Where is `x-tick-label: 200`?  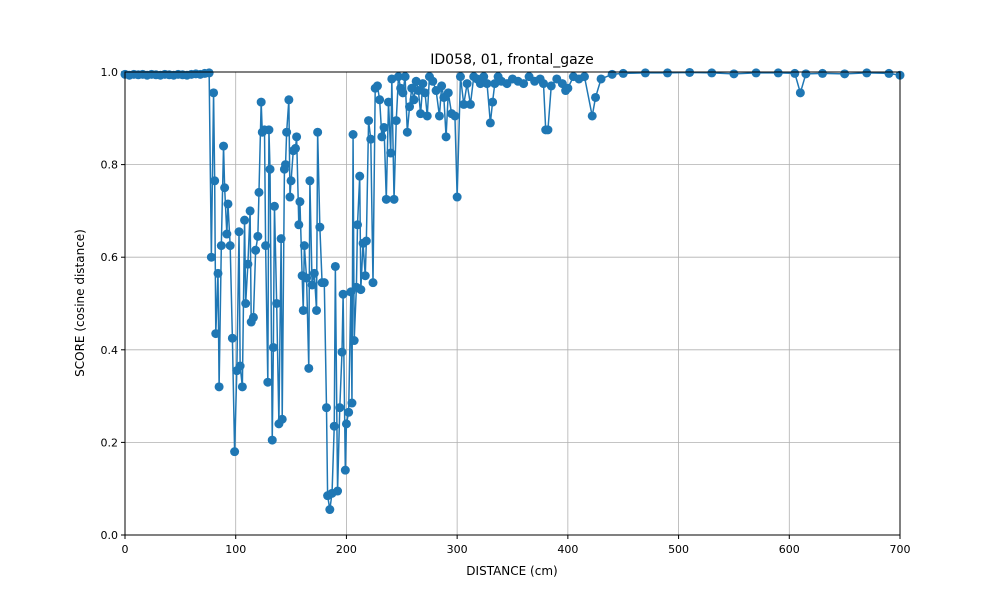
x-tick-label: 200 is located at coordinates (346, 549).